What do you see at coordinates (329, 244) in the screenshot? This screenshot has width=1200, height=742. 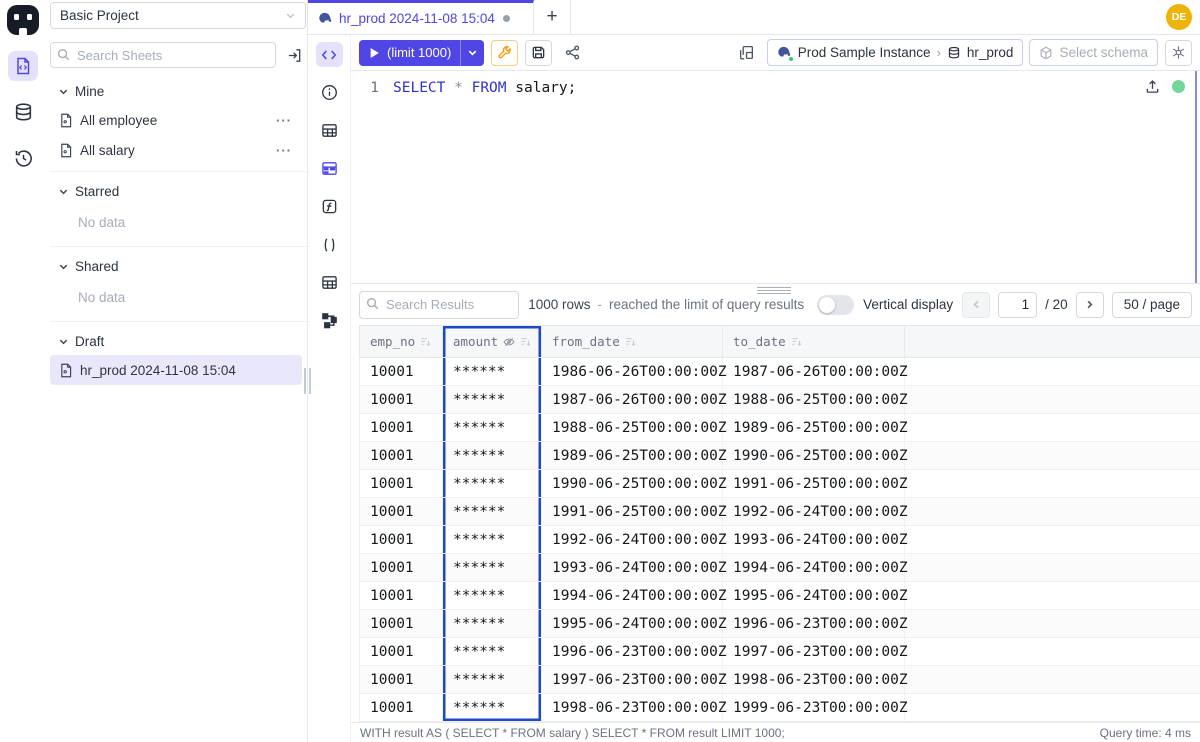 I see `rail-procedures-button` at bounding box center [329, 244].